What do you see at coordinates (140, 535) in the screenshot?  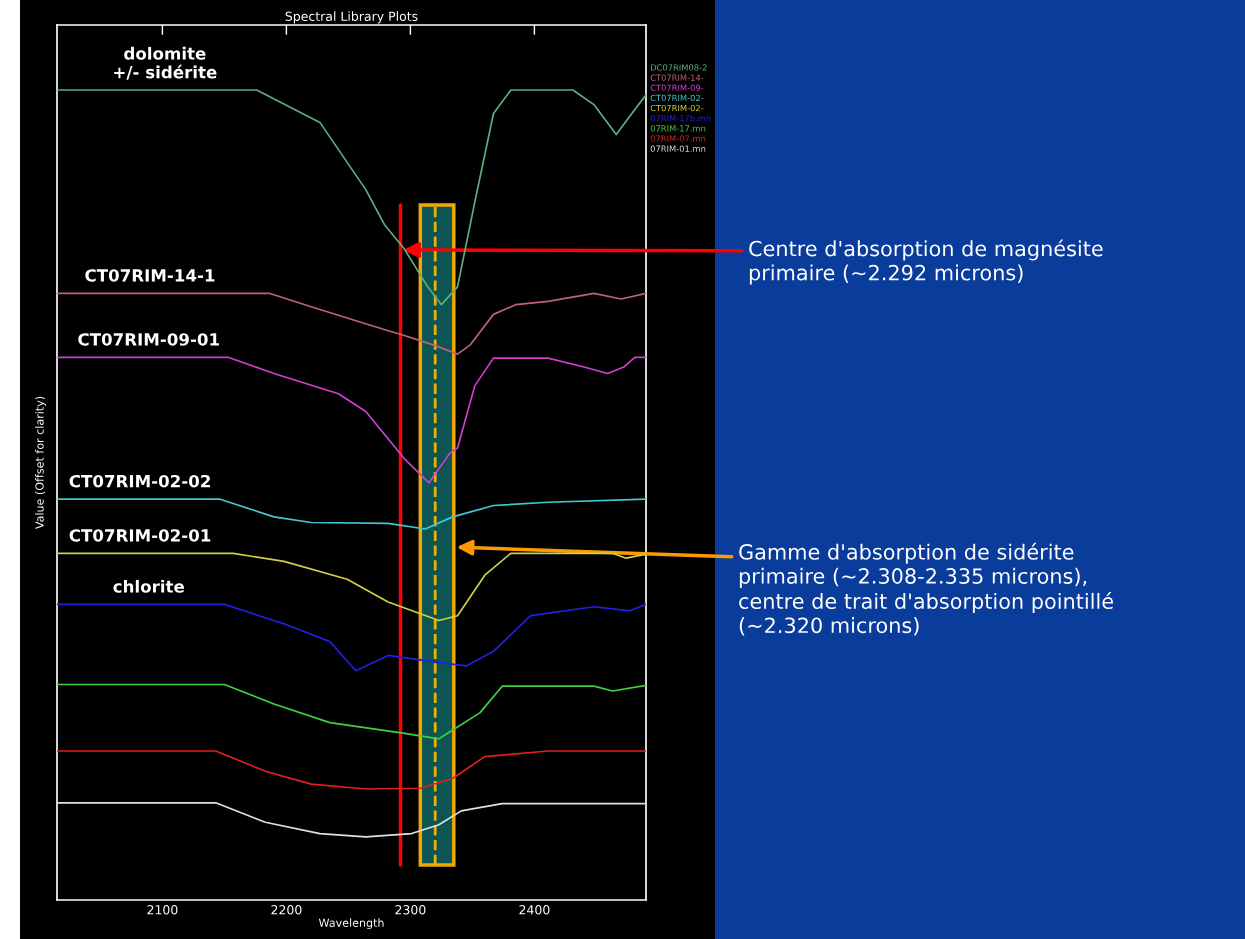 I see `annotation: CT07RIM-02-01` at bounding box center [140, 535].